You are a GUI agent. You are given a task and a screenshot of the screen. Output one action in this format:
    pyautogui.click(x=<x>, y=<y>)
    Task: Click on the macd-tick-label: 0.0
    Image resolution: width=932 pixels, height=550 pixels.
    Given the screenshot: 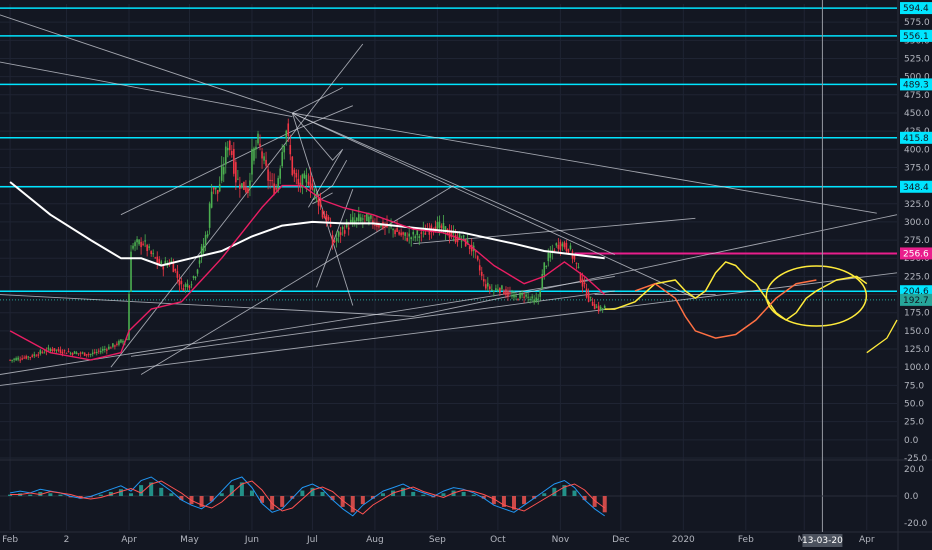 What is the action you would take?
    pyautogui.click(x=911, y=497)
    